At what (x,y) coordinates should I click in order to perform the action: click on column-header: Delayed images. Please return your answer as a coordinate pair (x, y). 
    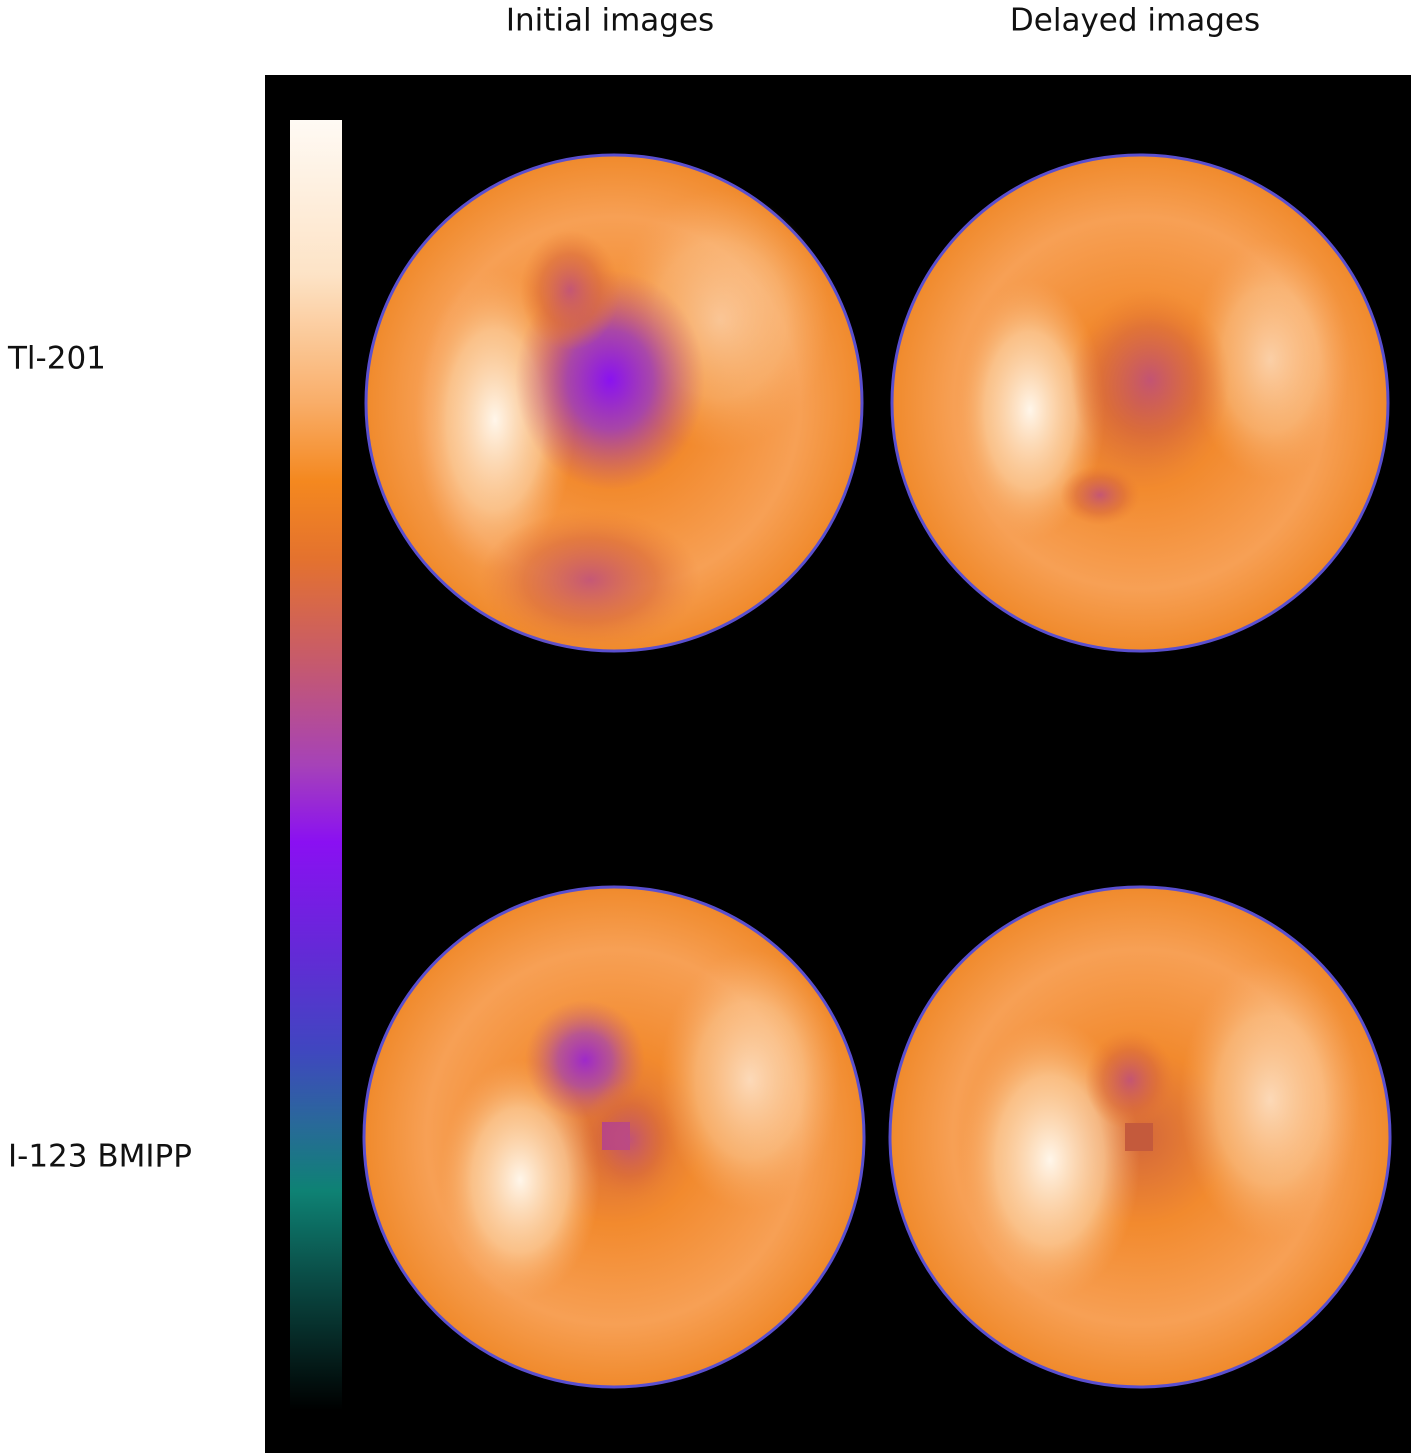
    Looking at the image, I should click on (1135, 21).